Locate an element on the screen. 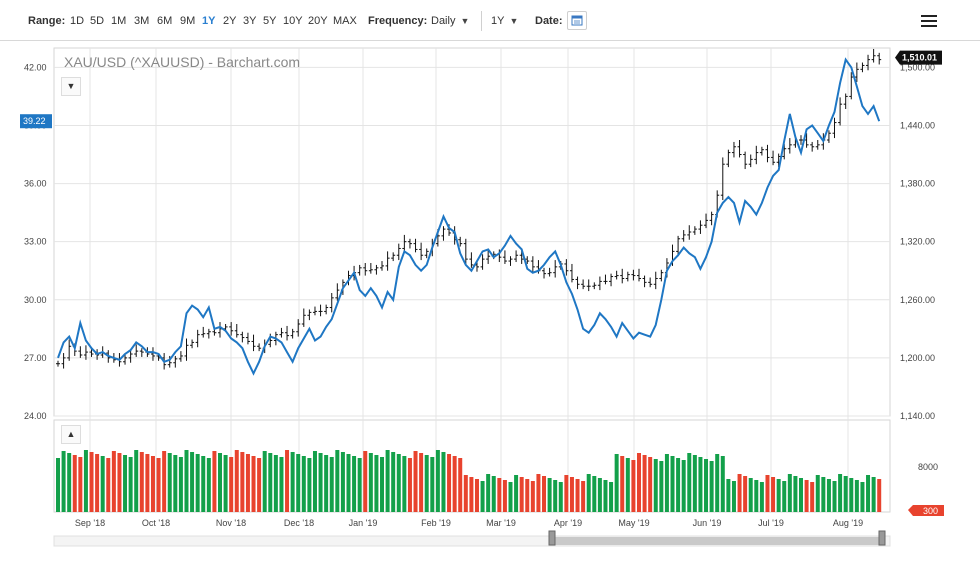 The height and width of the screenshot is (572, 980). range-3m: 3M is located at coordinates (142, 21).